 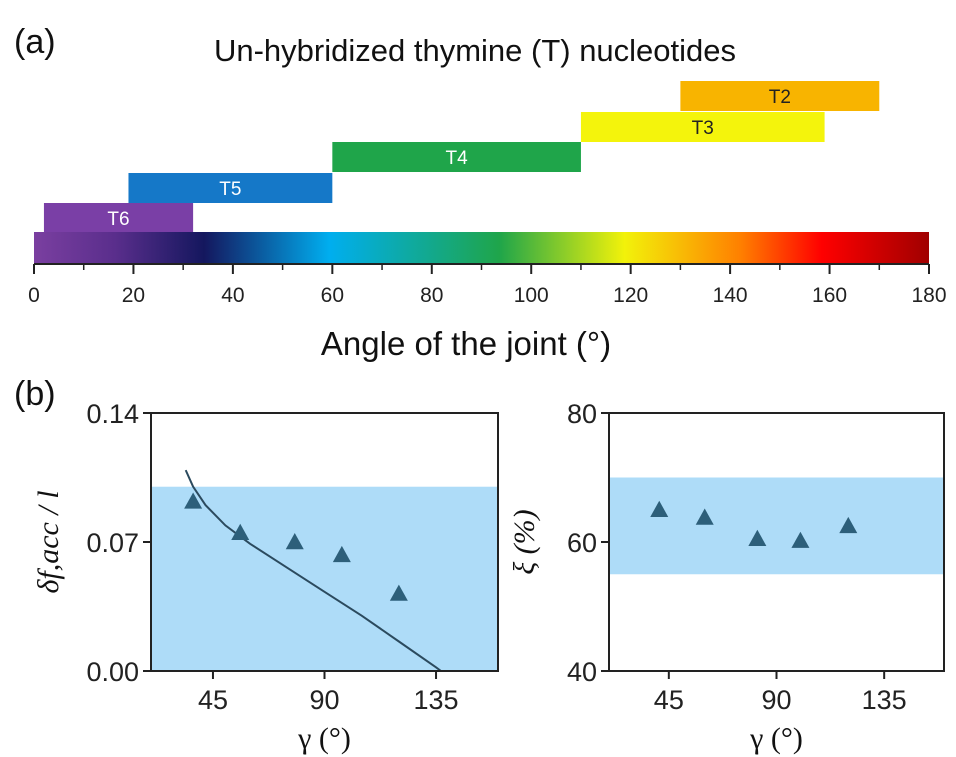 What do you see at coordinates (829, 295) in the screenshot?
I see `x-tick-label: 160` at bounding box center [829, 295].